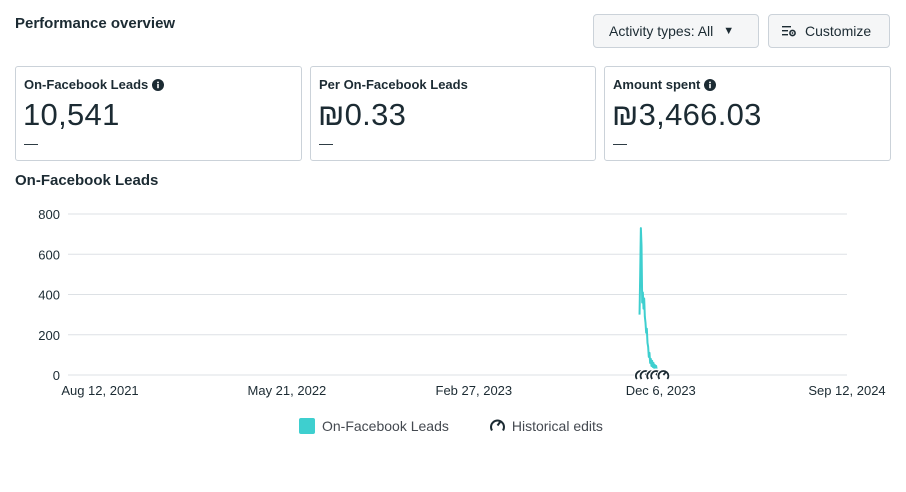  Describe the element at coordinates (362, 114) in the screenshot. I see `metric-value: ₪0.33` at that location.